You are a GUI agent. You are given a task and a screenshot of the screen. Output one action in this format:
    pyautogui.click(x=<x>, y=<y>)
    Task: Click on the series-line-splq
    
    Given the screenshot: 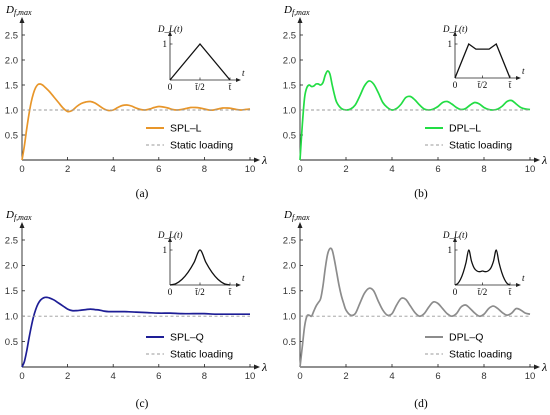 What is the action you would take?
    pyautogui.click(x=135, y=332)
    